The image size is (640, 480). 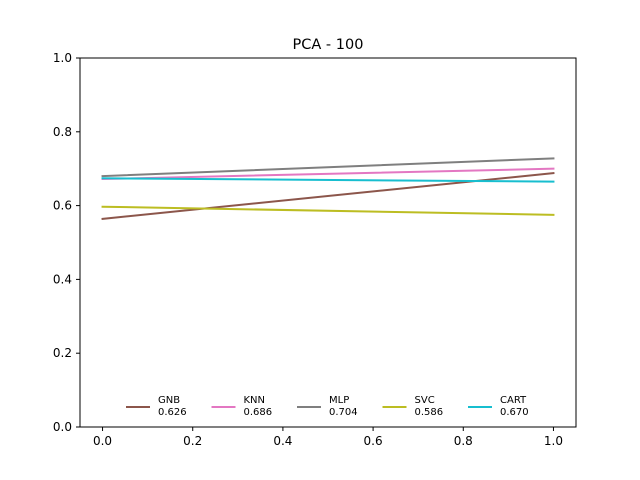 What do you see at coordinates (425, 400) in the screenshot?
I see `legend-label-svc: SVC` at bounding box center [425, 400].